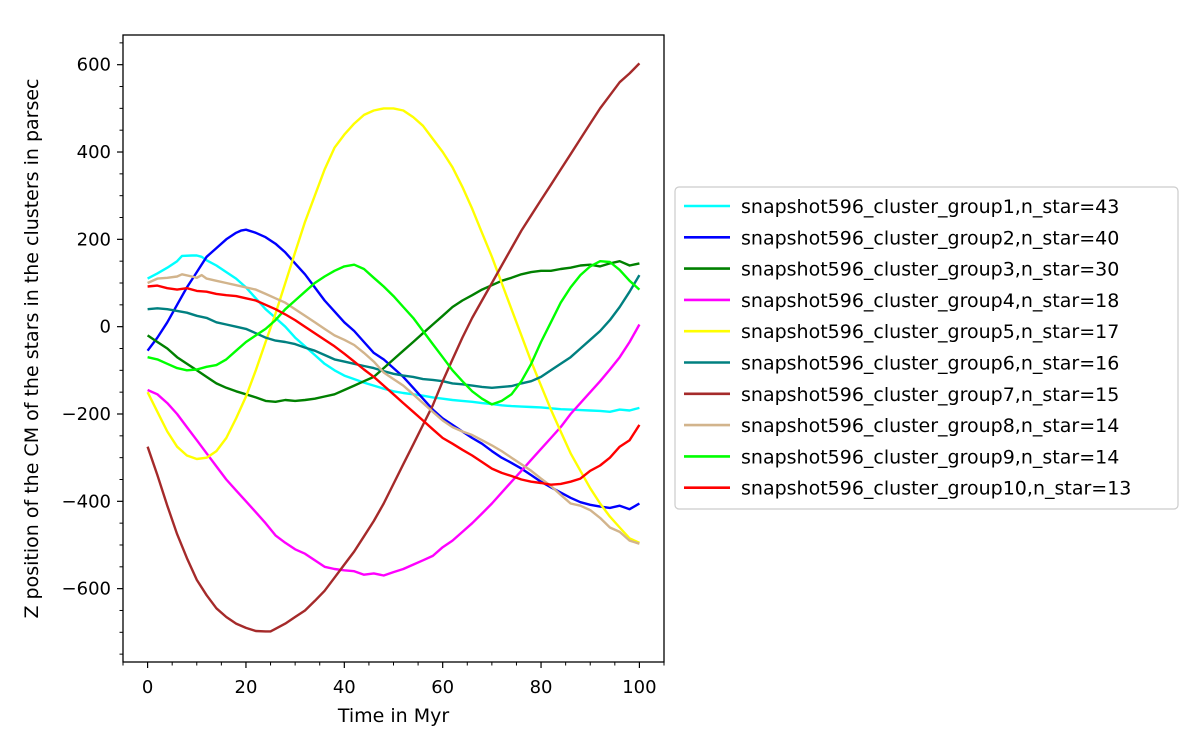  I want to click on x-tick-label: 20, so click(246, 687).